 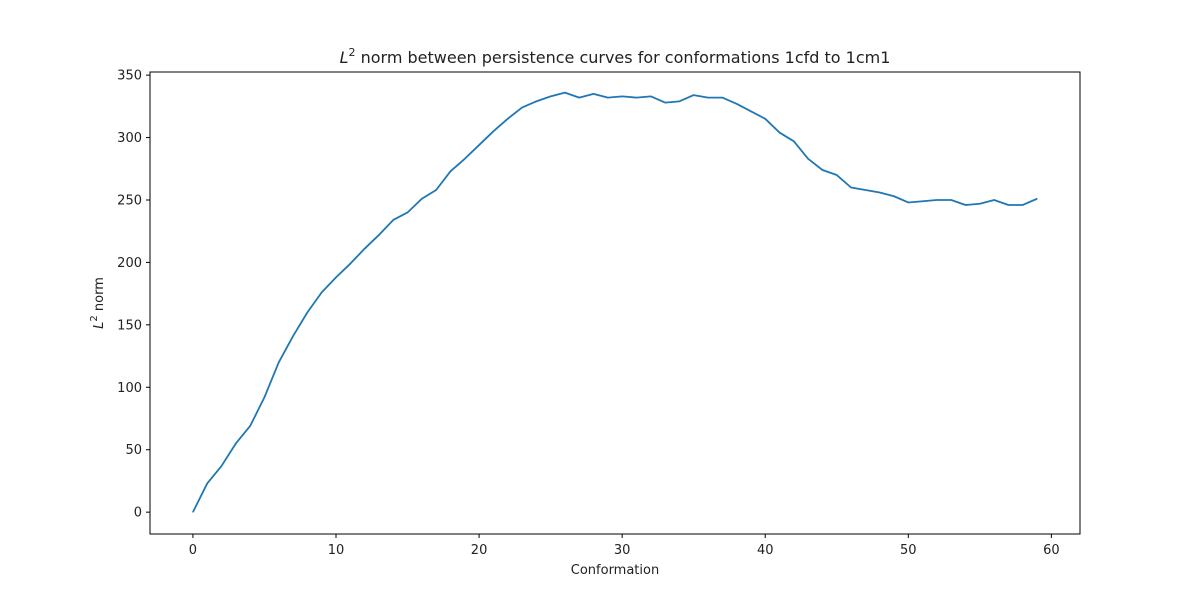 What do you see at coordinates (129, 325) in the screenshot?
I see `y-tick-label: 150` at bounding box center [129, 325].